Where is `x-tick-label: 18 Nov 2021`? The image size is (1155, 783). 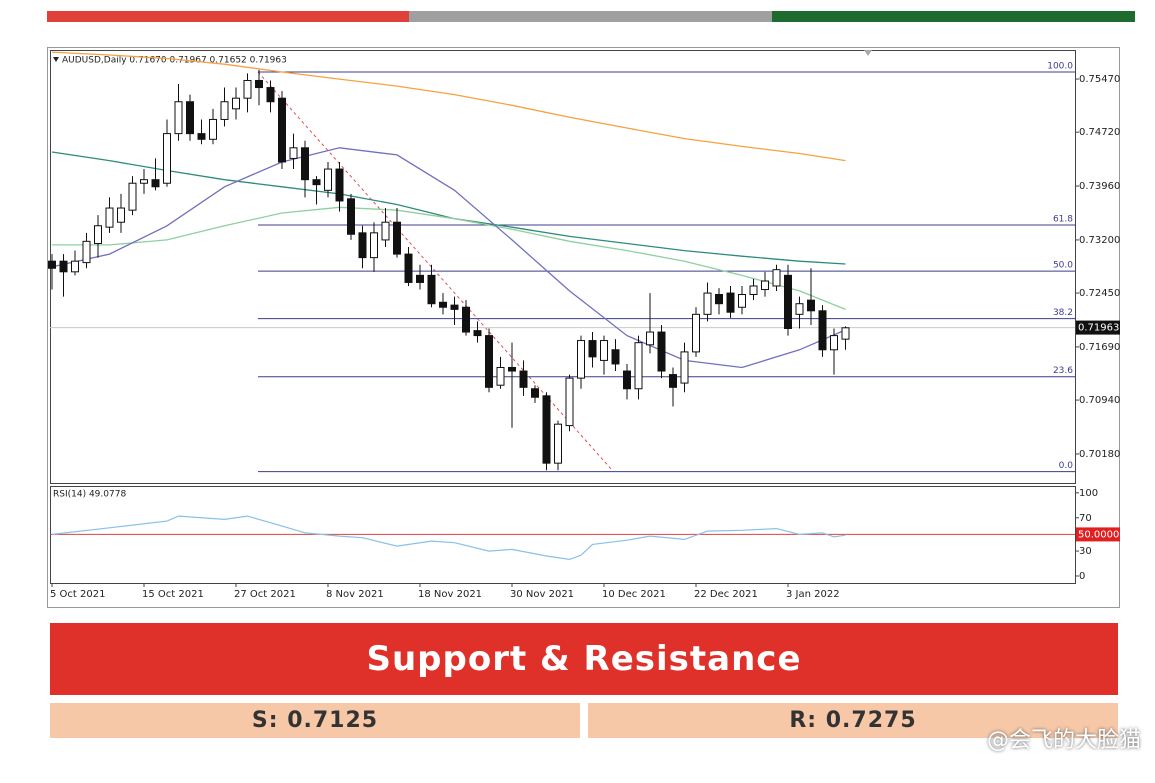
x-tick-label: 18 Nov 2021 is located at coordinates (450, 594).